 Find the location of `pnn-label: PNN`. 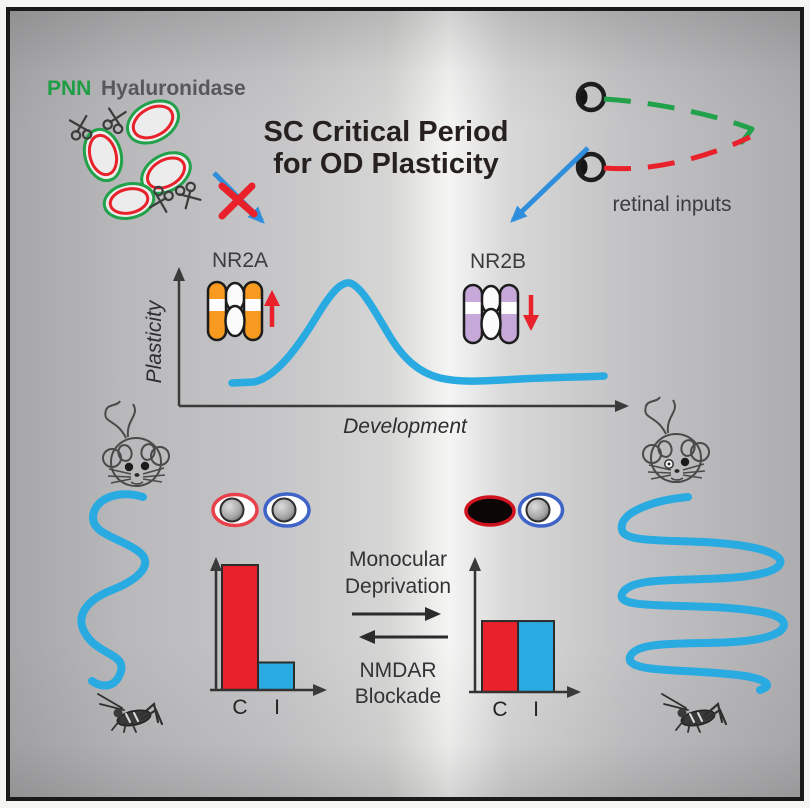

pnn-label: PNN is located at coordinates (69, 88).